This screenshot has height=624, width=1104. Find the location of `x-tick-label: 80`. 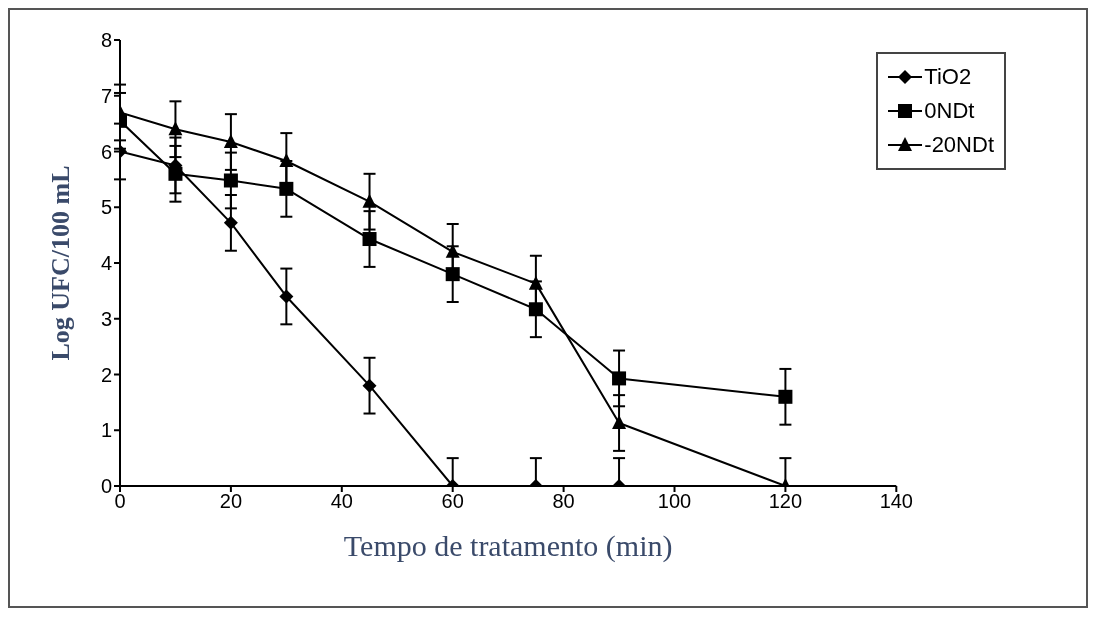

x-tick-label: 80 is located at coordinates (563, 501).